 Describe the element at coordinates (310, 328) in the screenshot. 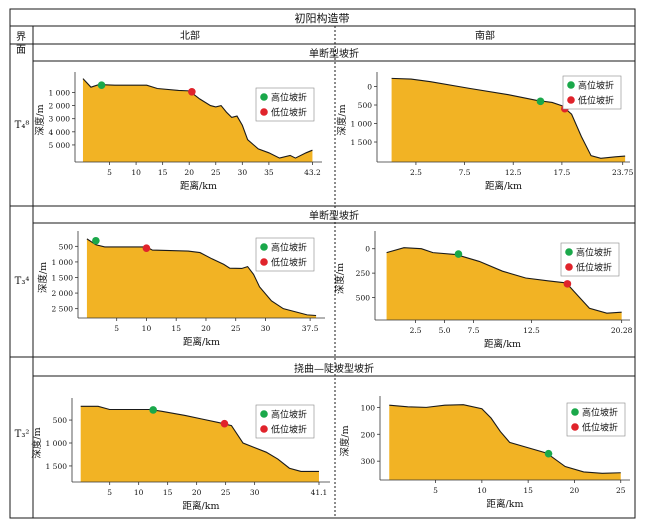

I see `x-tick-label: 37.5` at that location.